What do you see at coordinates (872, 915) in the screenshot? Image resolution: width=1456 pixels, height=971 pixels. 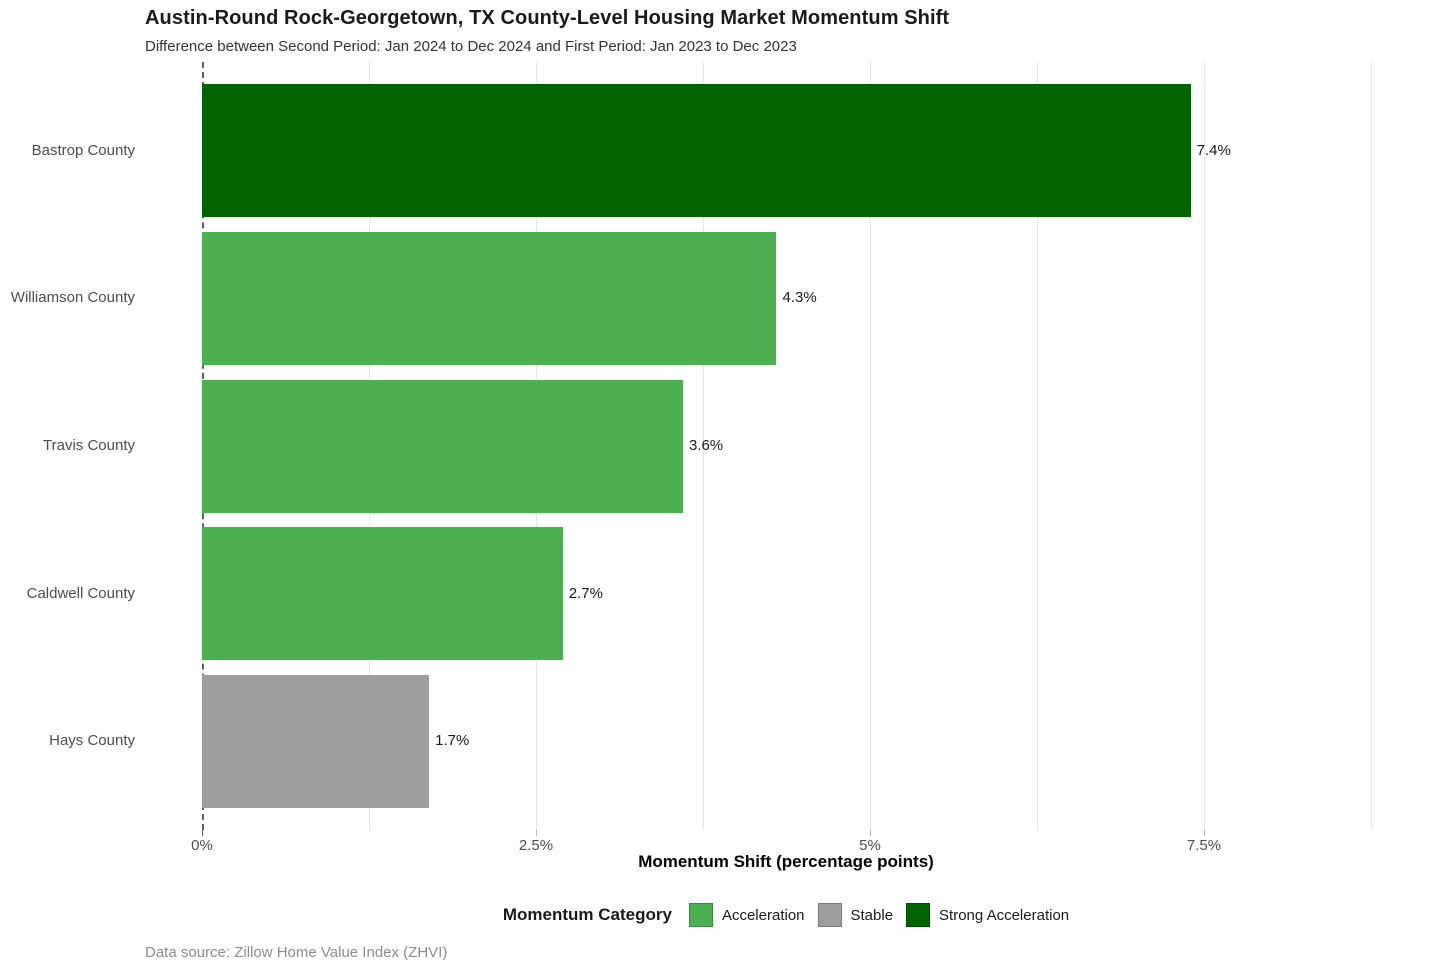 I see `legend-item-label: Stable` at bounding box center [872, 915].